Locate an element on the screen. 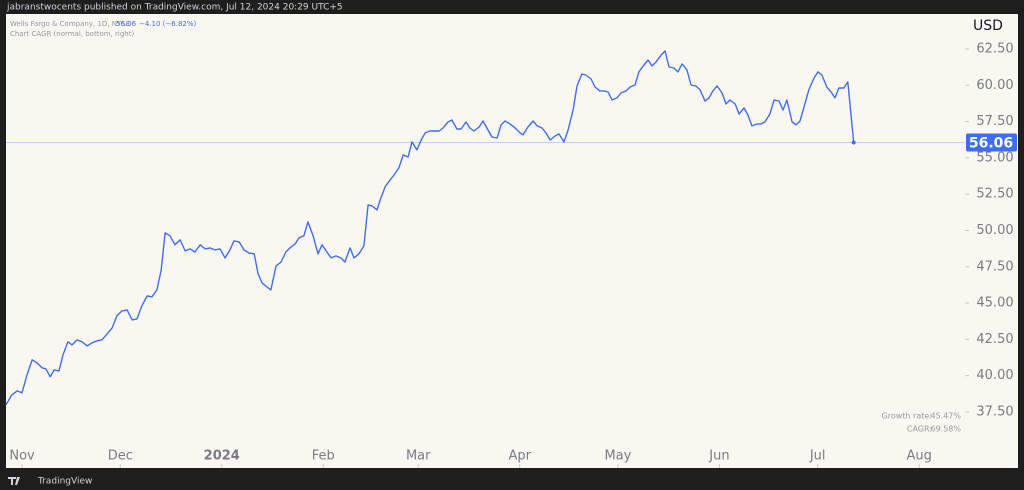  y-tick-label: 37.50 is located at coordinates (994, 411).